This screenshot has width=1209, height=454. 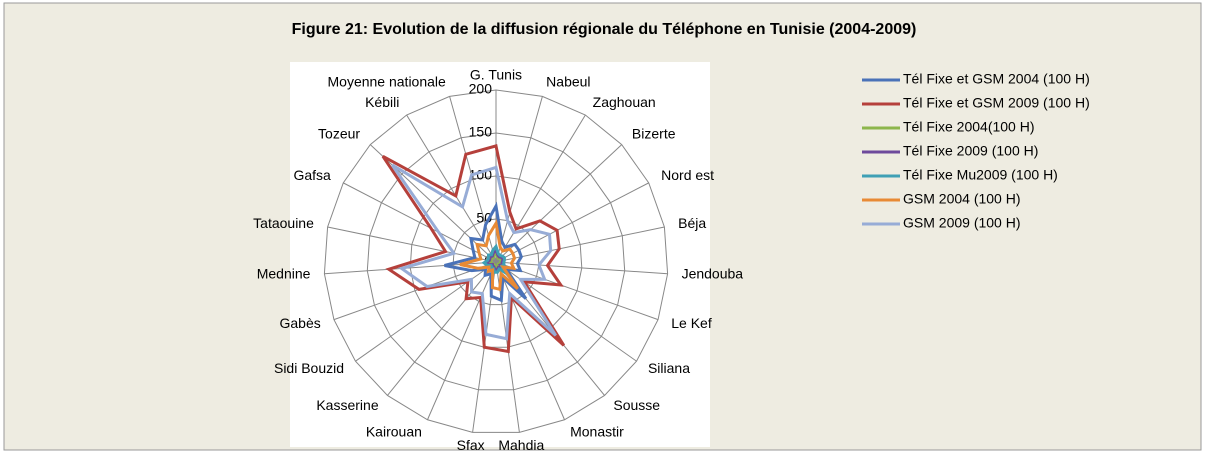 I want to click on category-label: Moyenne nationale, so click(x=387, y=82).